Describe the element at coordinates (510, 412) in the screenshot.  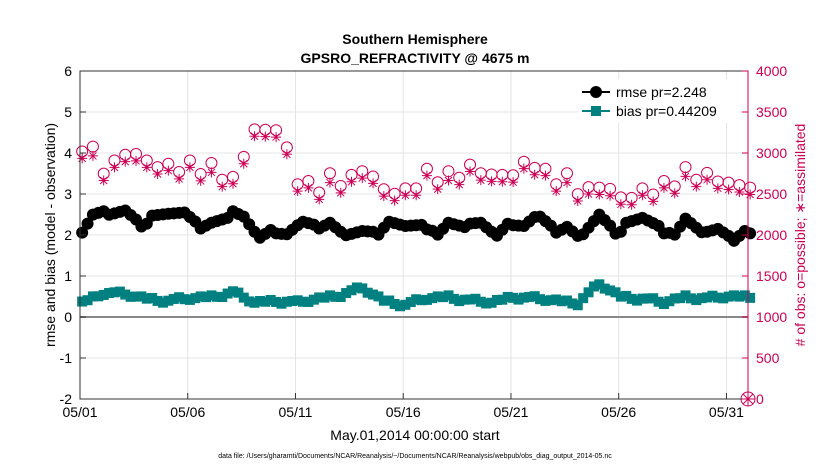
I see `x-tick-label: 05/21` at that location.